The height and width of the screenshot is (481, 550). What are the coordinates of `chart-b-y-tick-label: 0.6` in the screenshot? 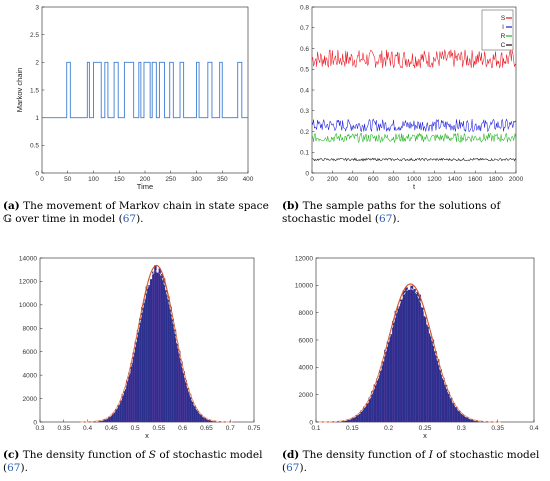 It's located at (304, 49).